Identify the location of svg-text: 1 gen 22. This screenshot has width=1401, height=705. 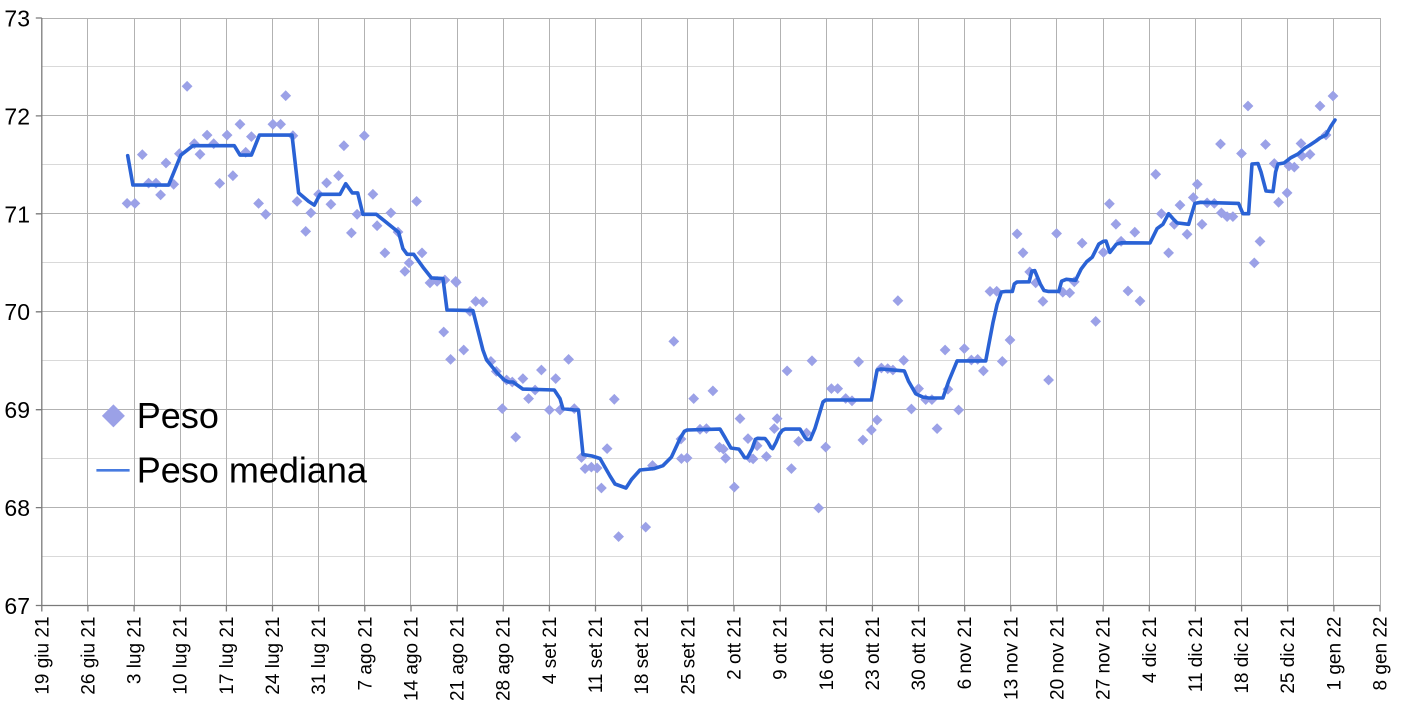
(1334, 654).